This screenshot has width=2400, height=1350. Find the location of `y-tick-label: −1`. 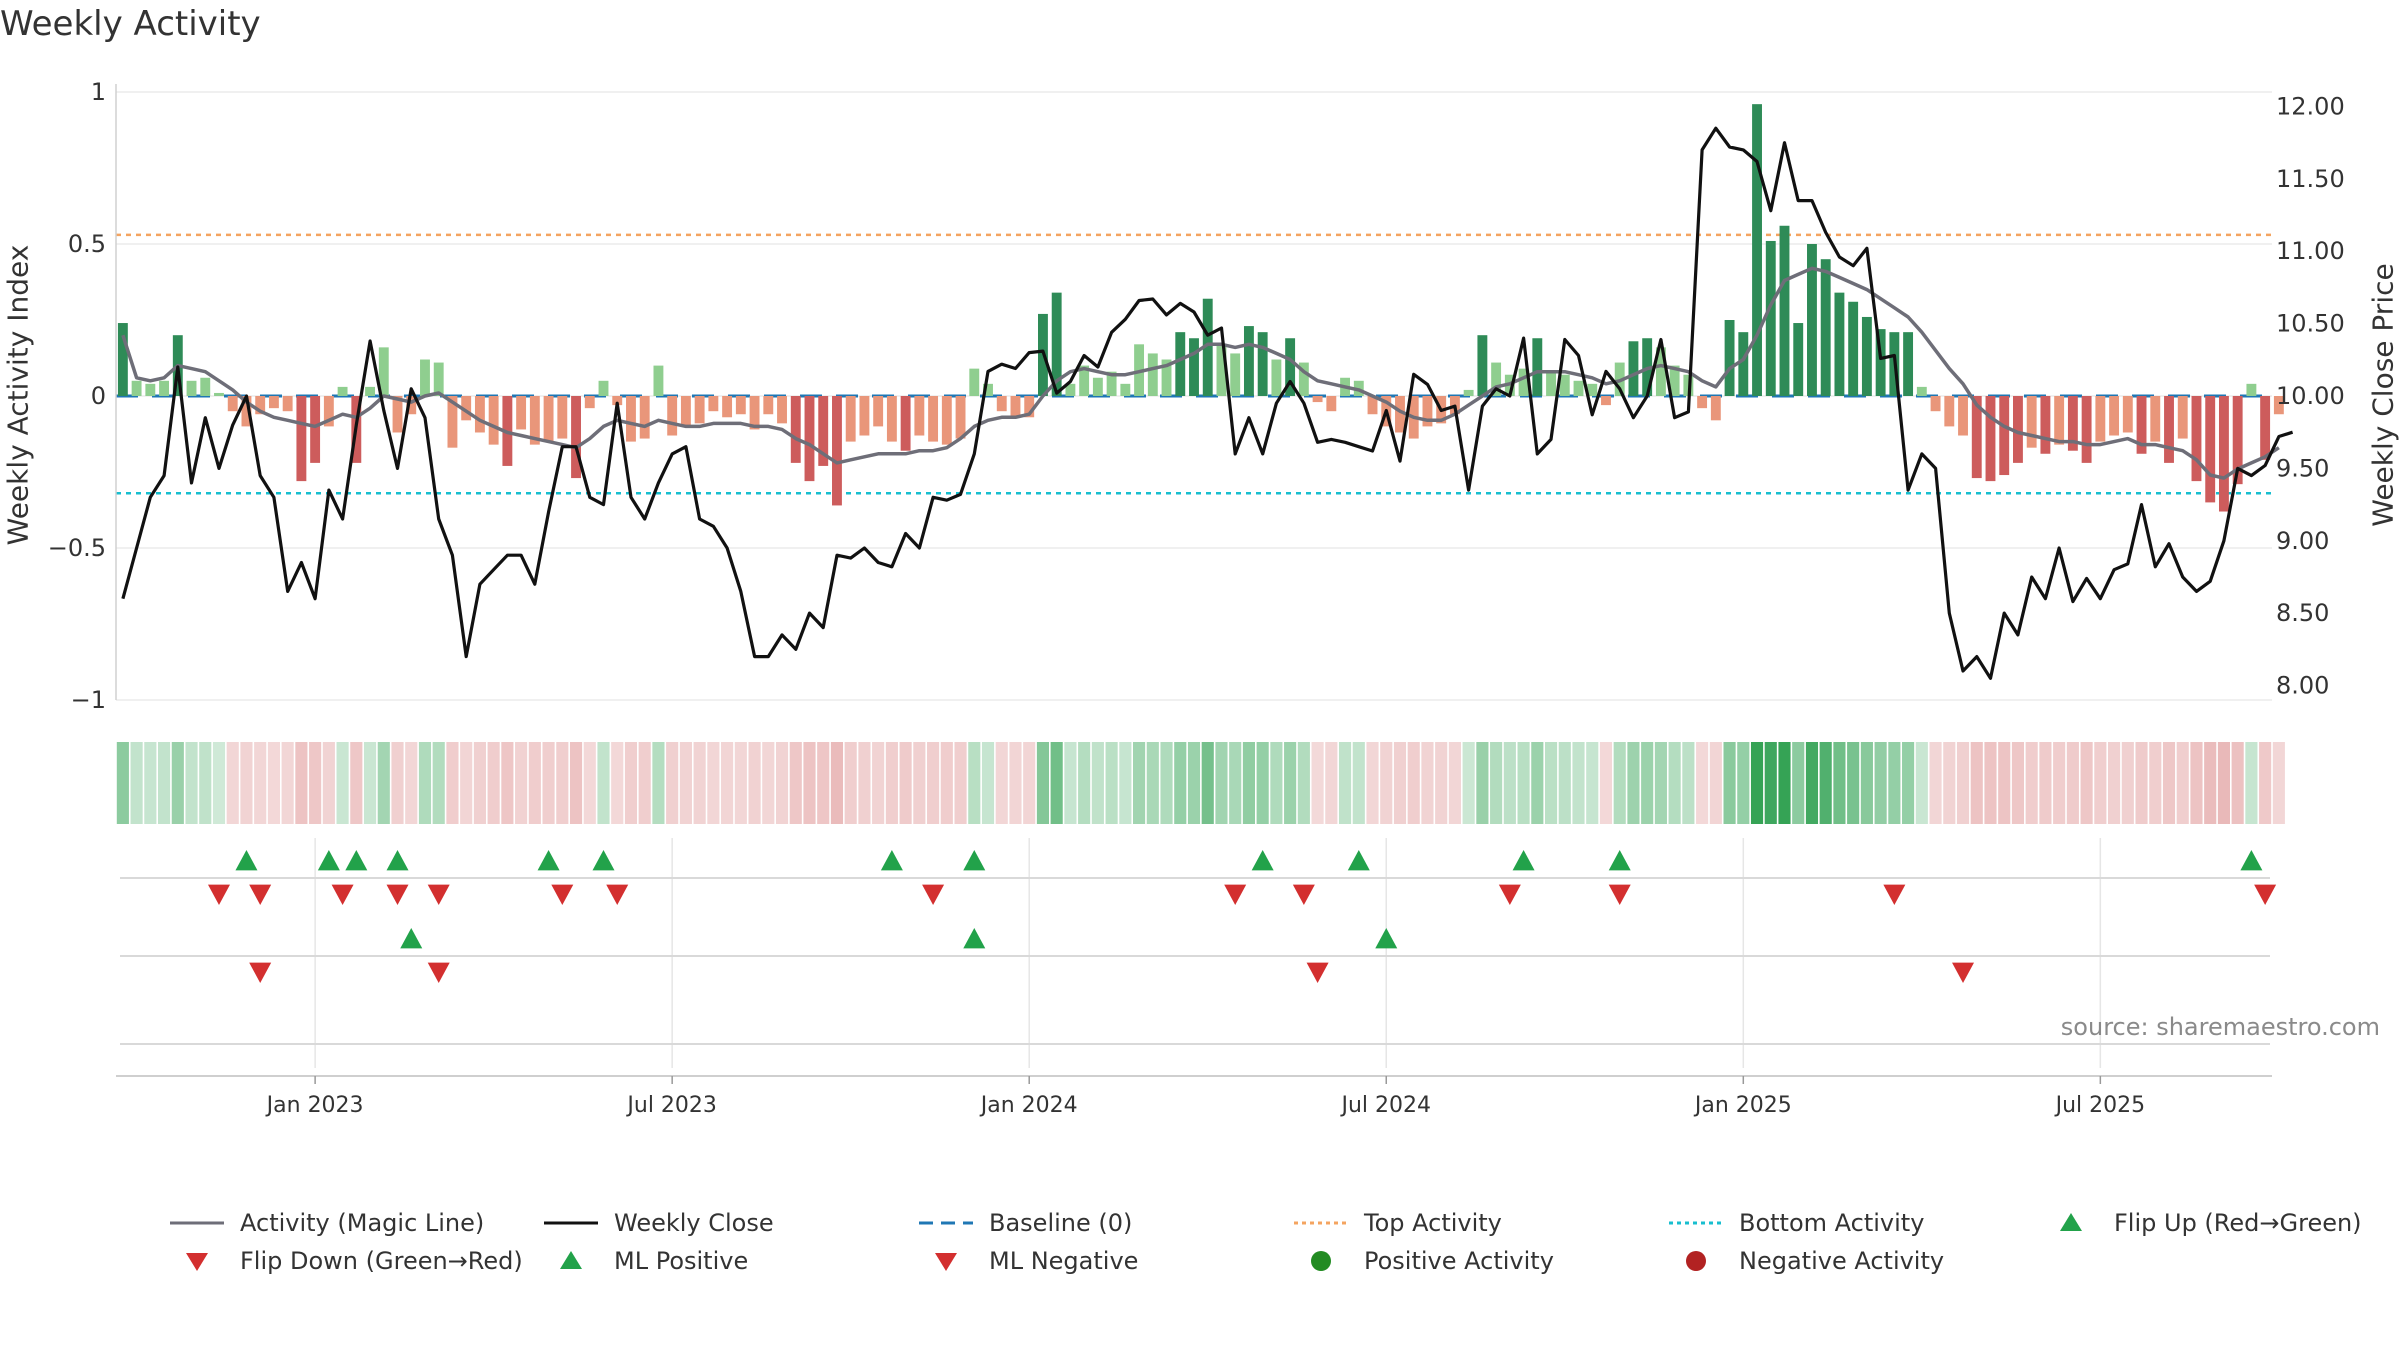

y-tick-label: −1 is located at coordinates (88, 700).